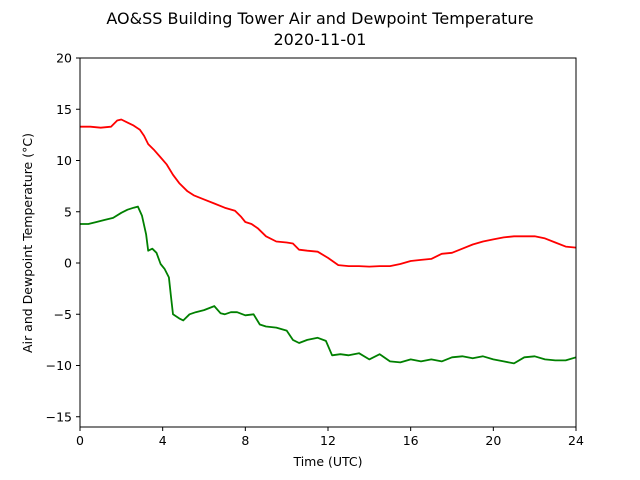  I want to click on y-tick-label: 20, so click(64, 58).